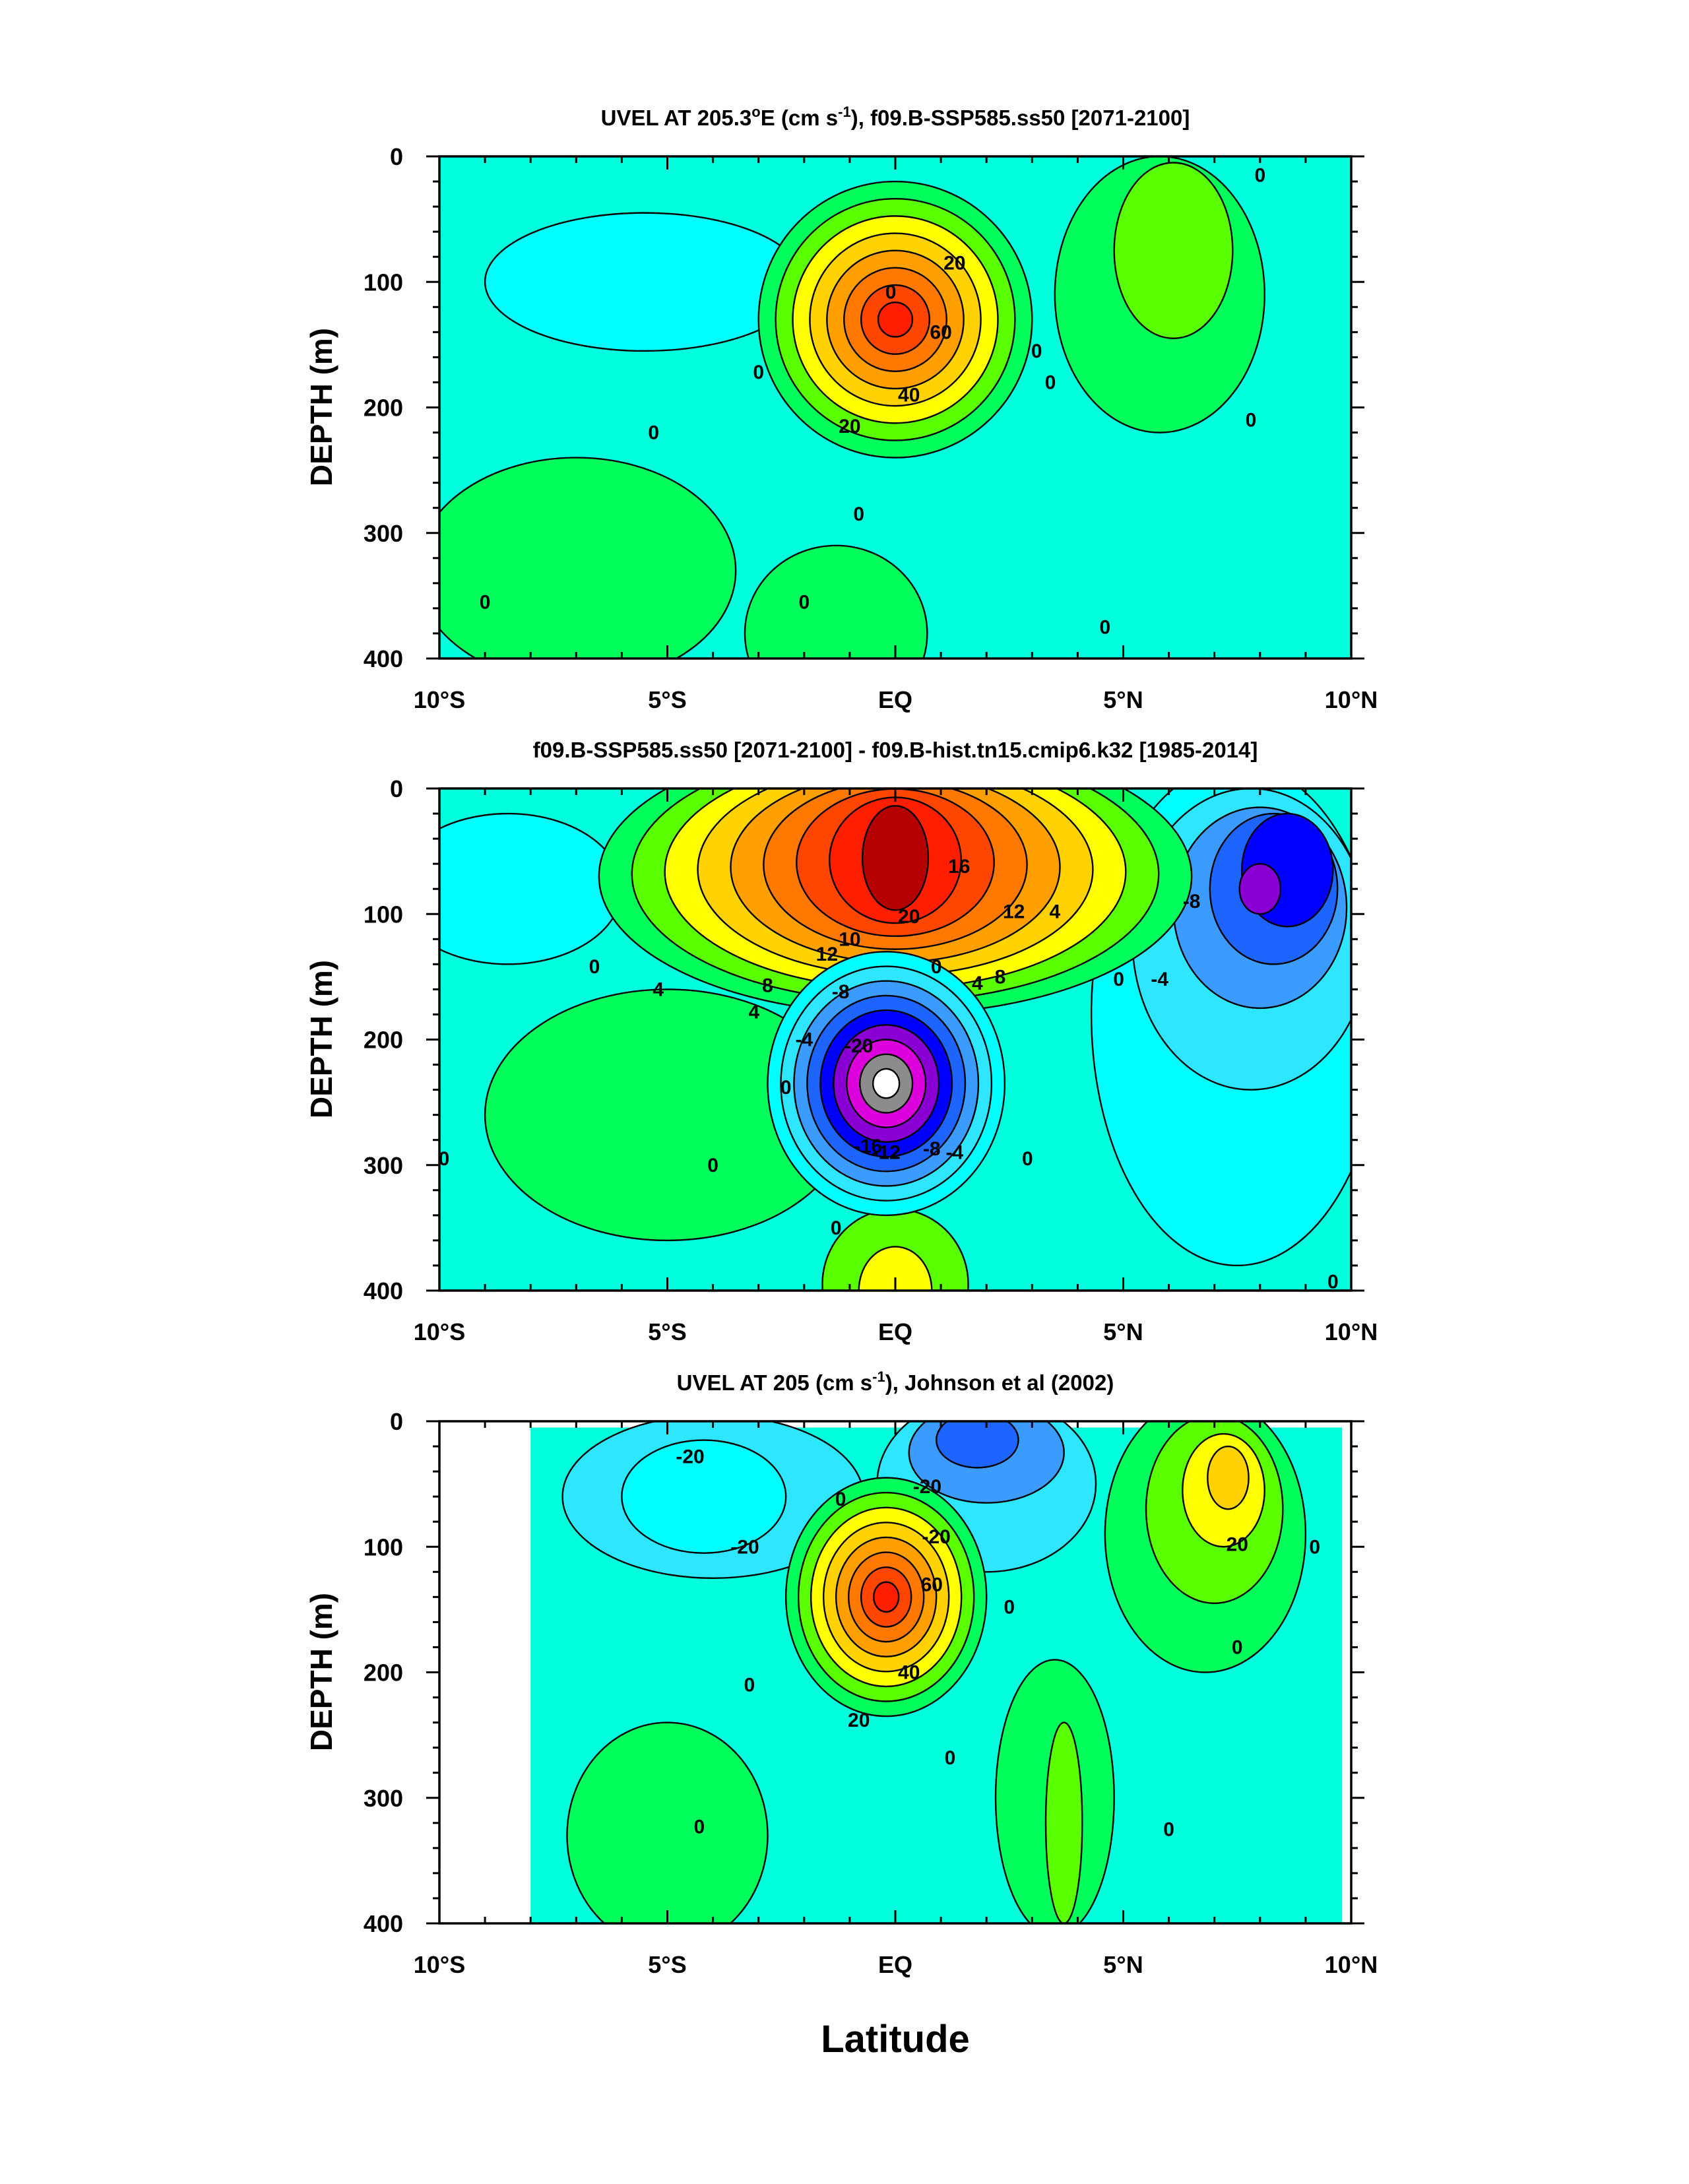 This screenshot has width=1689, height=2184. What do you see at coordinates (1001, 977) in the screenshot?
I see `contour-label: 8` at bounding box center [1001, 977].